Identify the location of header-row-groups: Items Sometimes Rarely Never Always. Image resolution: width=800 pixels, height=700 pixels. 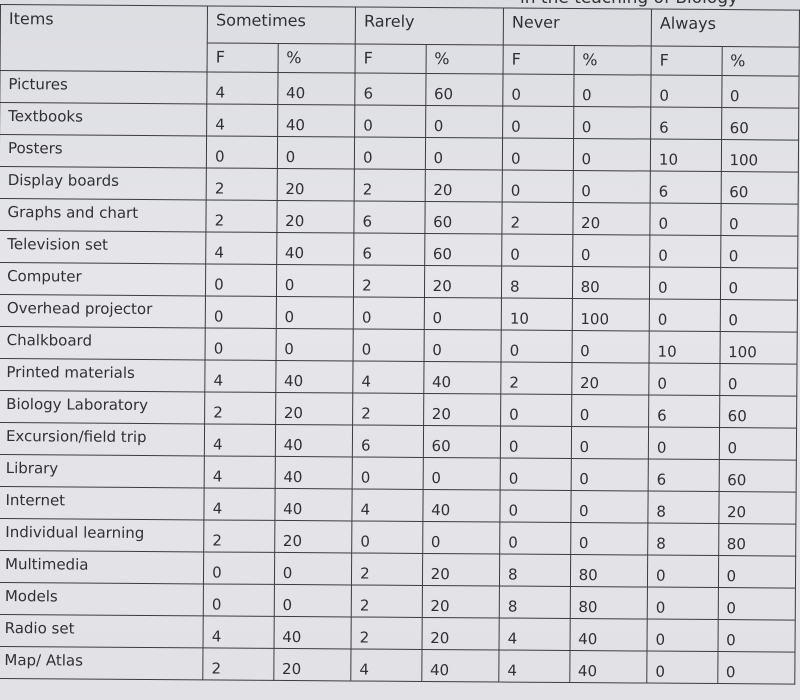
(400, 38).